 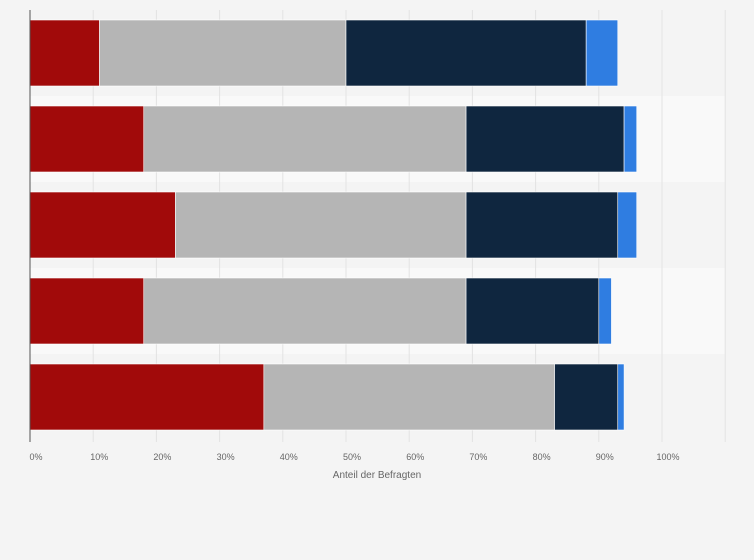 What do you see at coordinates (542, 457) in the screenshot?
I see `x-tick-label: 80%` at bounding box center [542, 457].